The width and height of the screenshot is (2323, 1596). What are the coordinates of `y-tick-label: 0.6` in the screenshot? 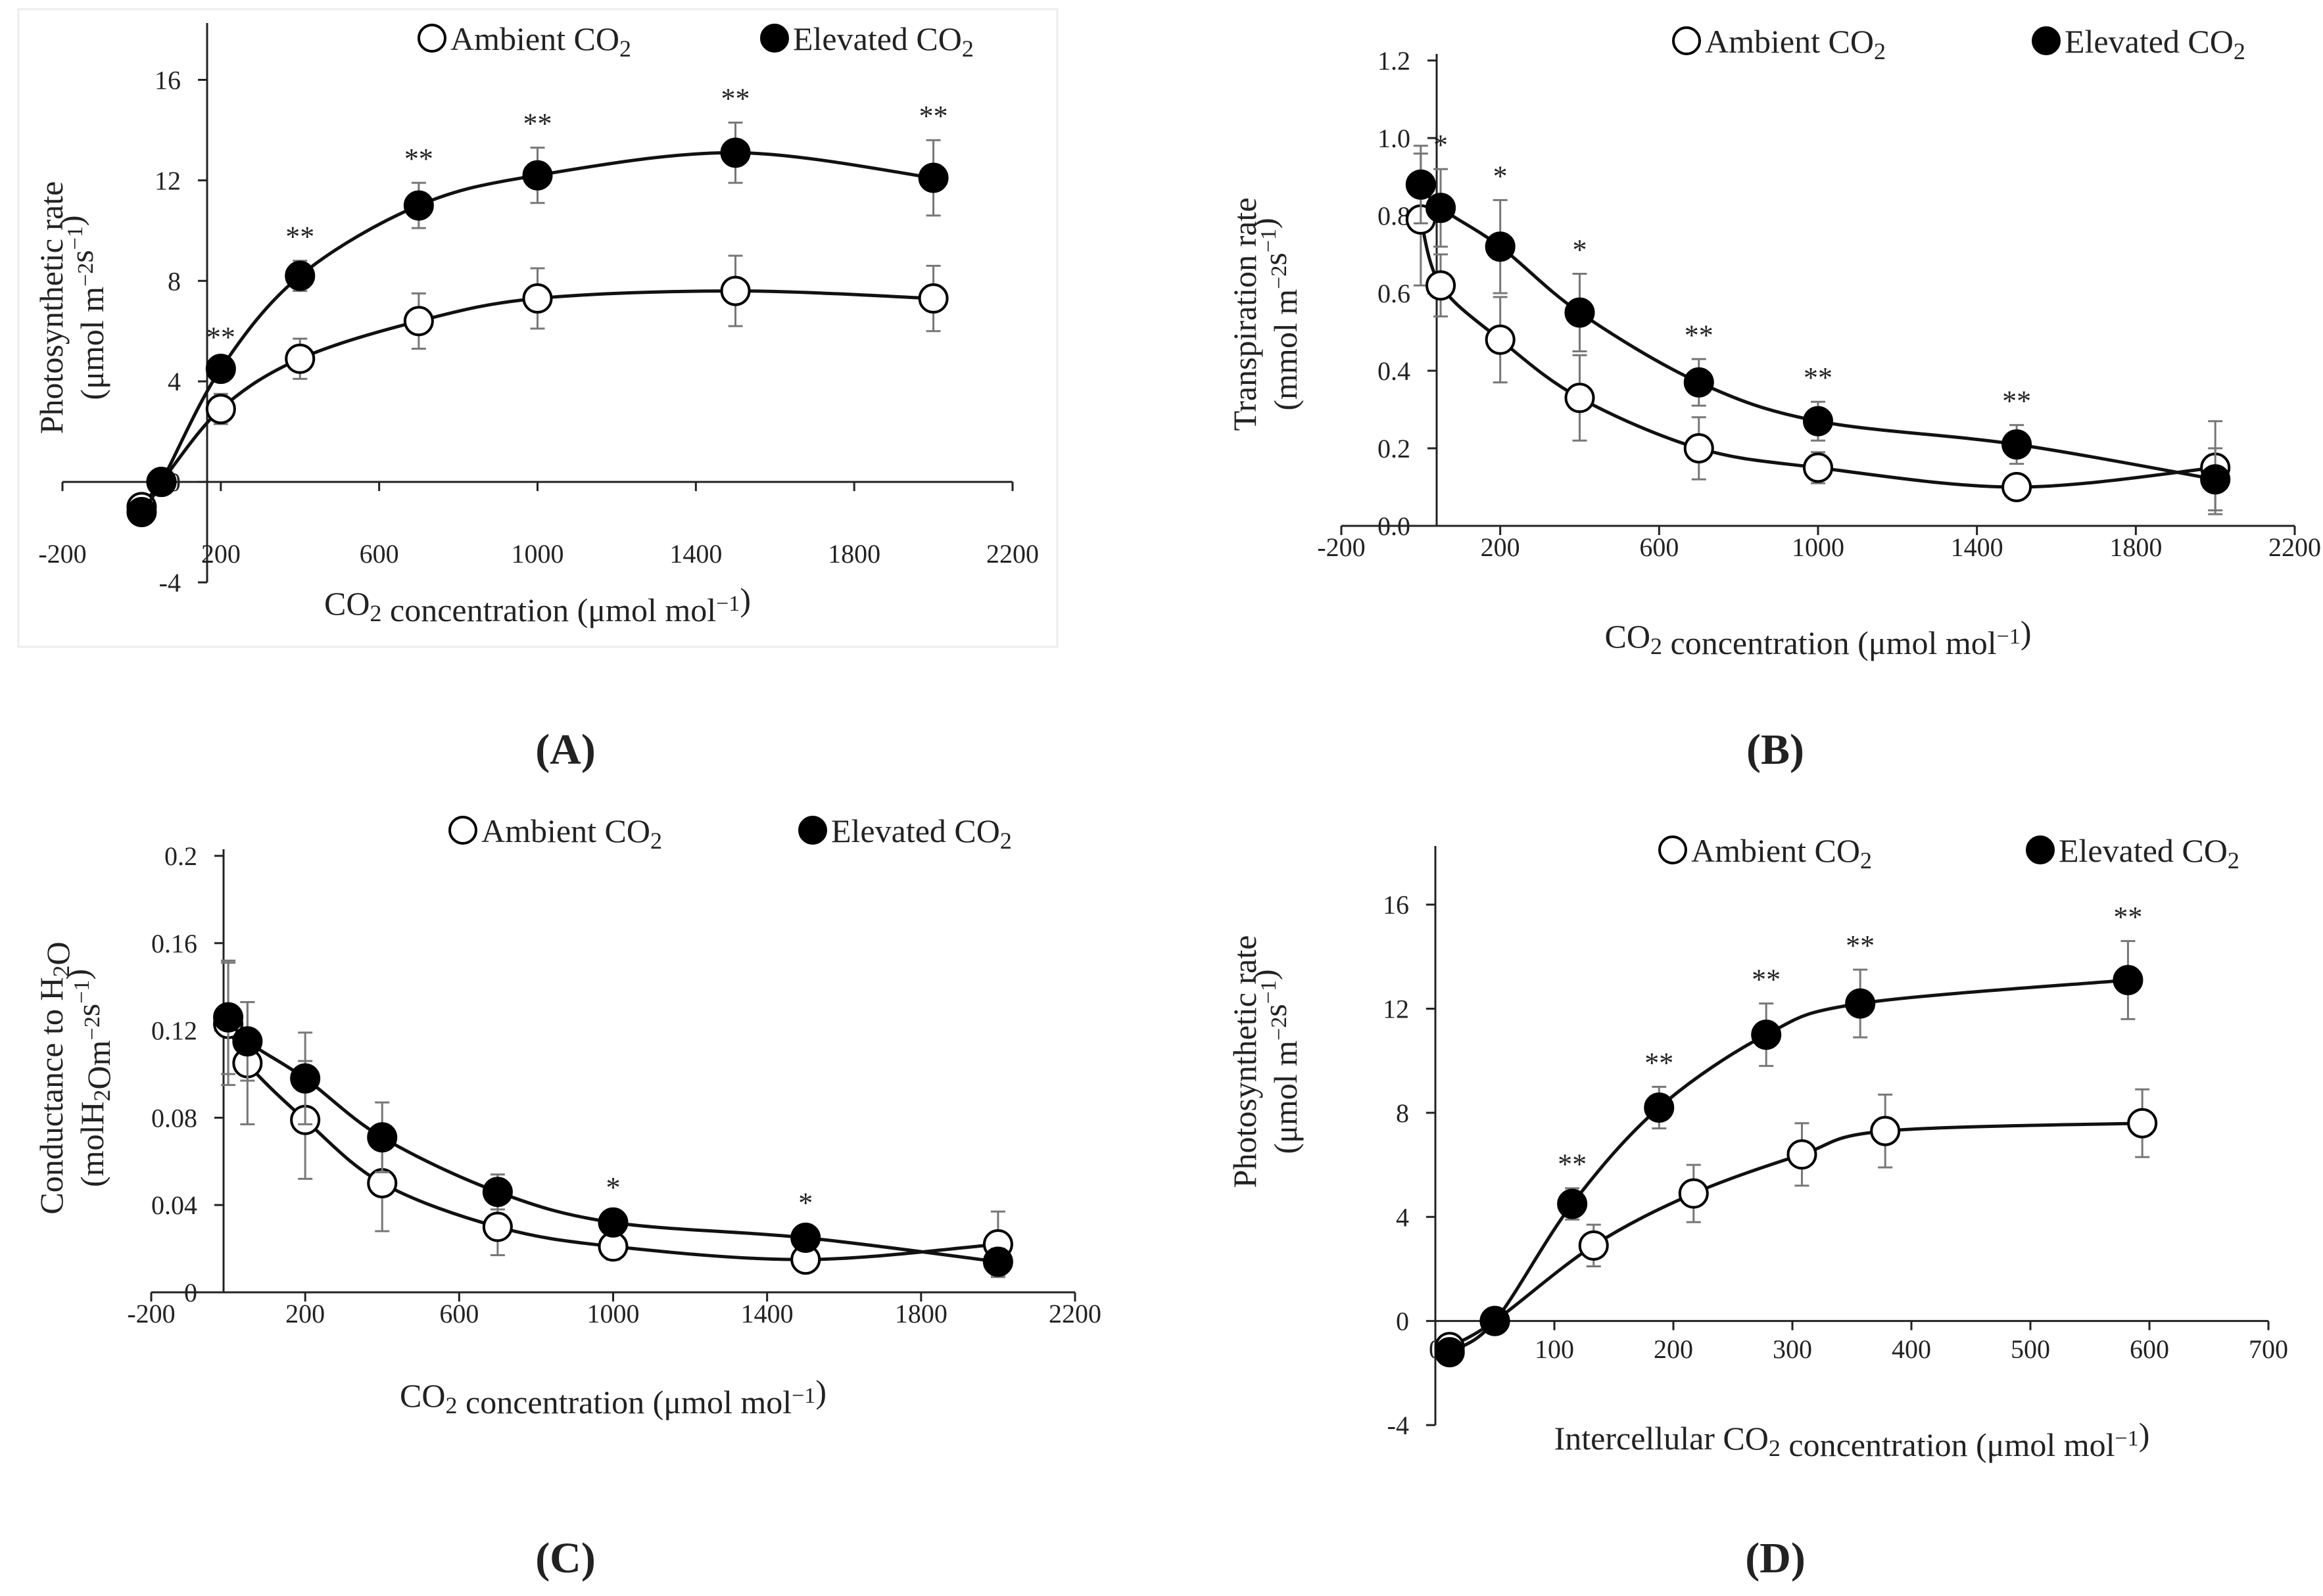 It's located at (1394, 293).